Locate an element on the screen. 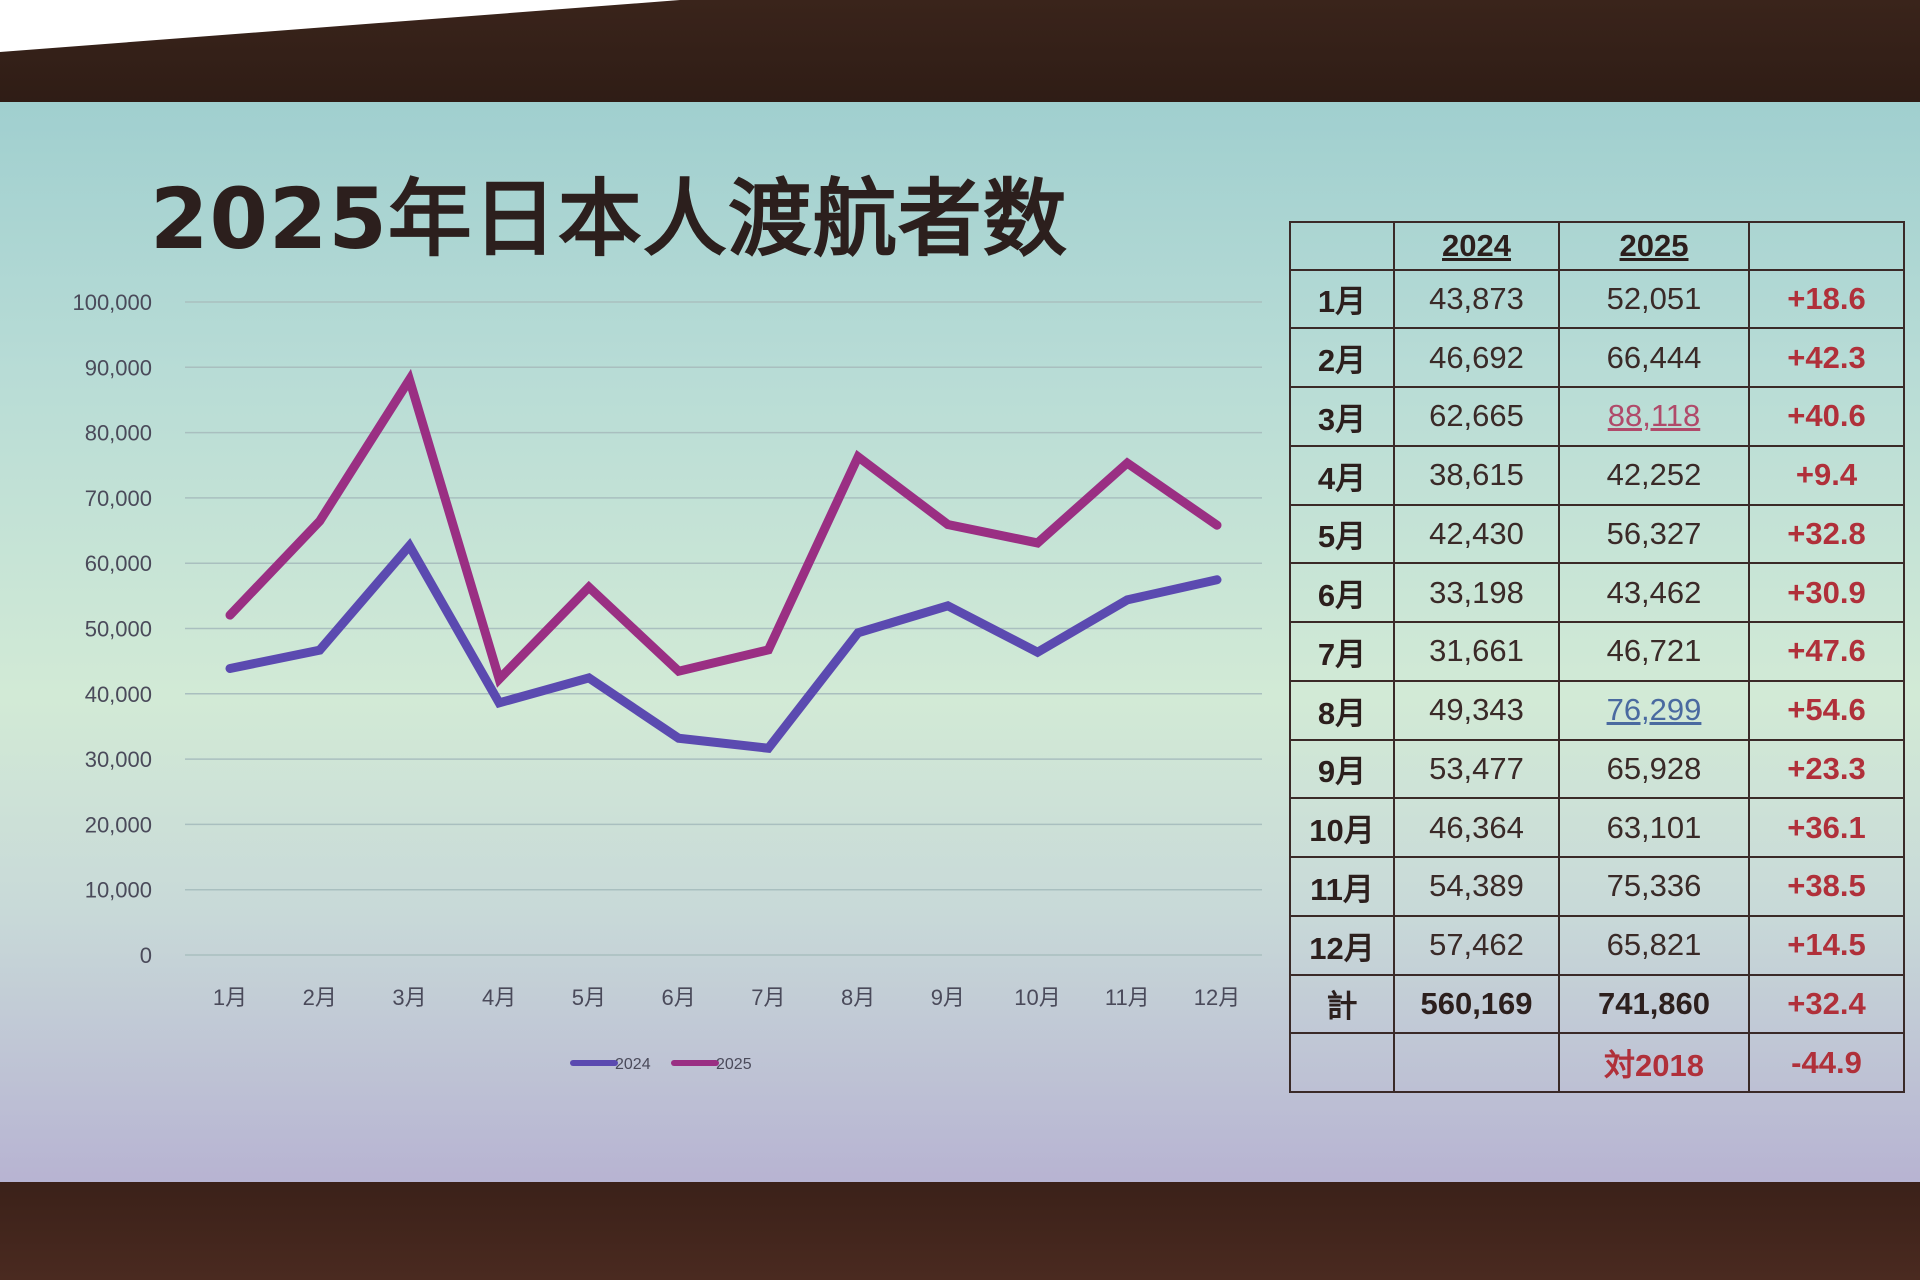 The height and width of the screenshot is (1280, 1920). y-tick-label: 90,000 is located at coordinates (118, 367).